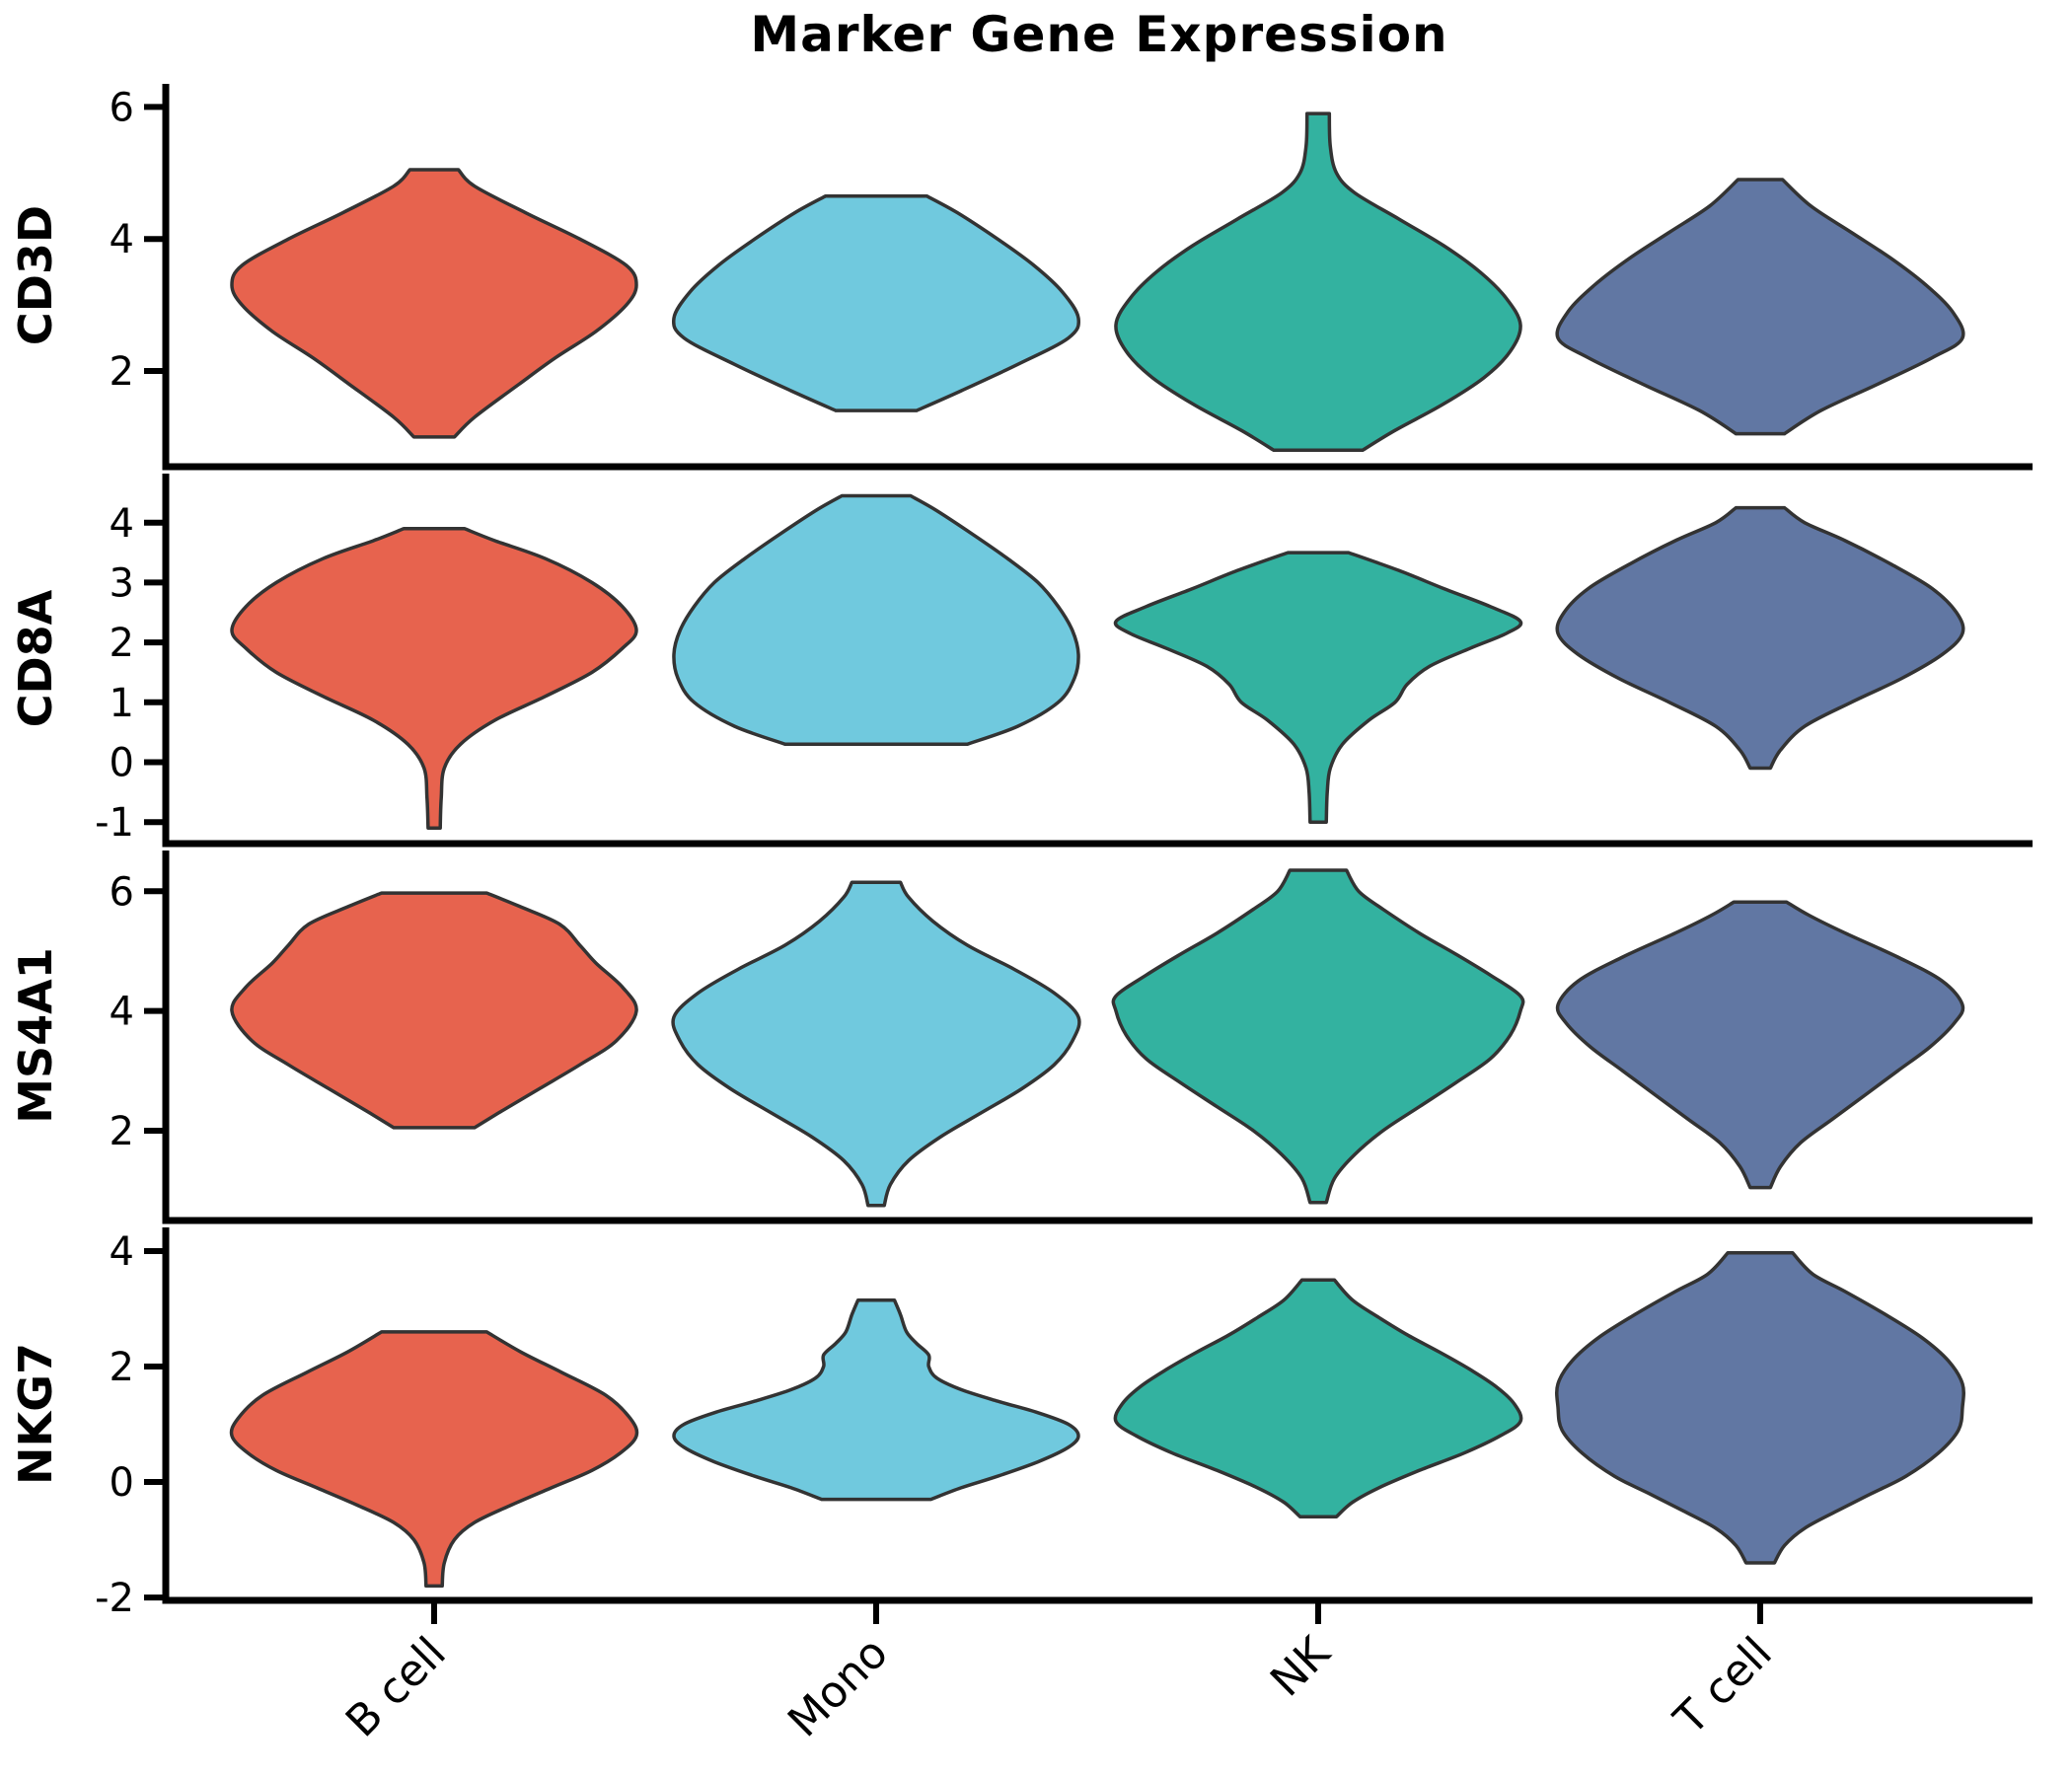 The image size is (2072, 1776). What do you see at coordinates (122, 1367) in the screenshot?
I see `y-tick-label-nkg7-2: 2` at bounding box center [122, 1367].